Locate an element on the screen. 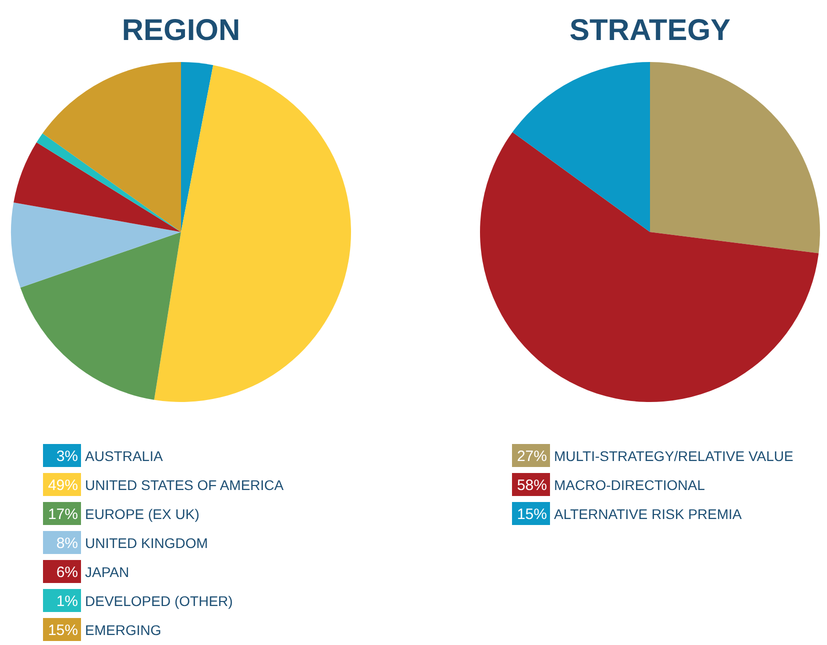 The width and height of the screenshot is (827, 645). legend-label: DEVELOPED (OTHER) is located at coordinates (159, 601).